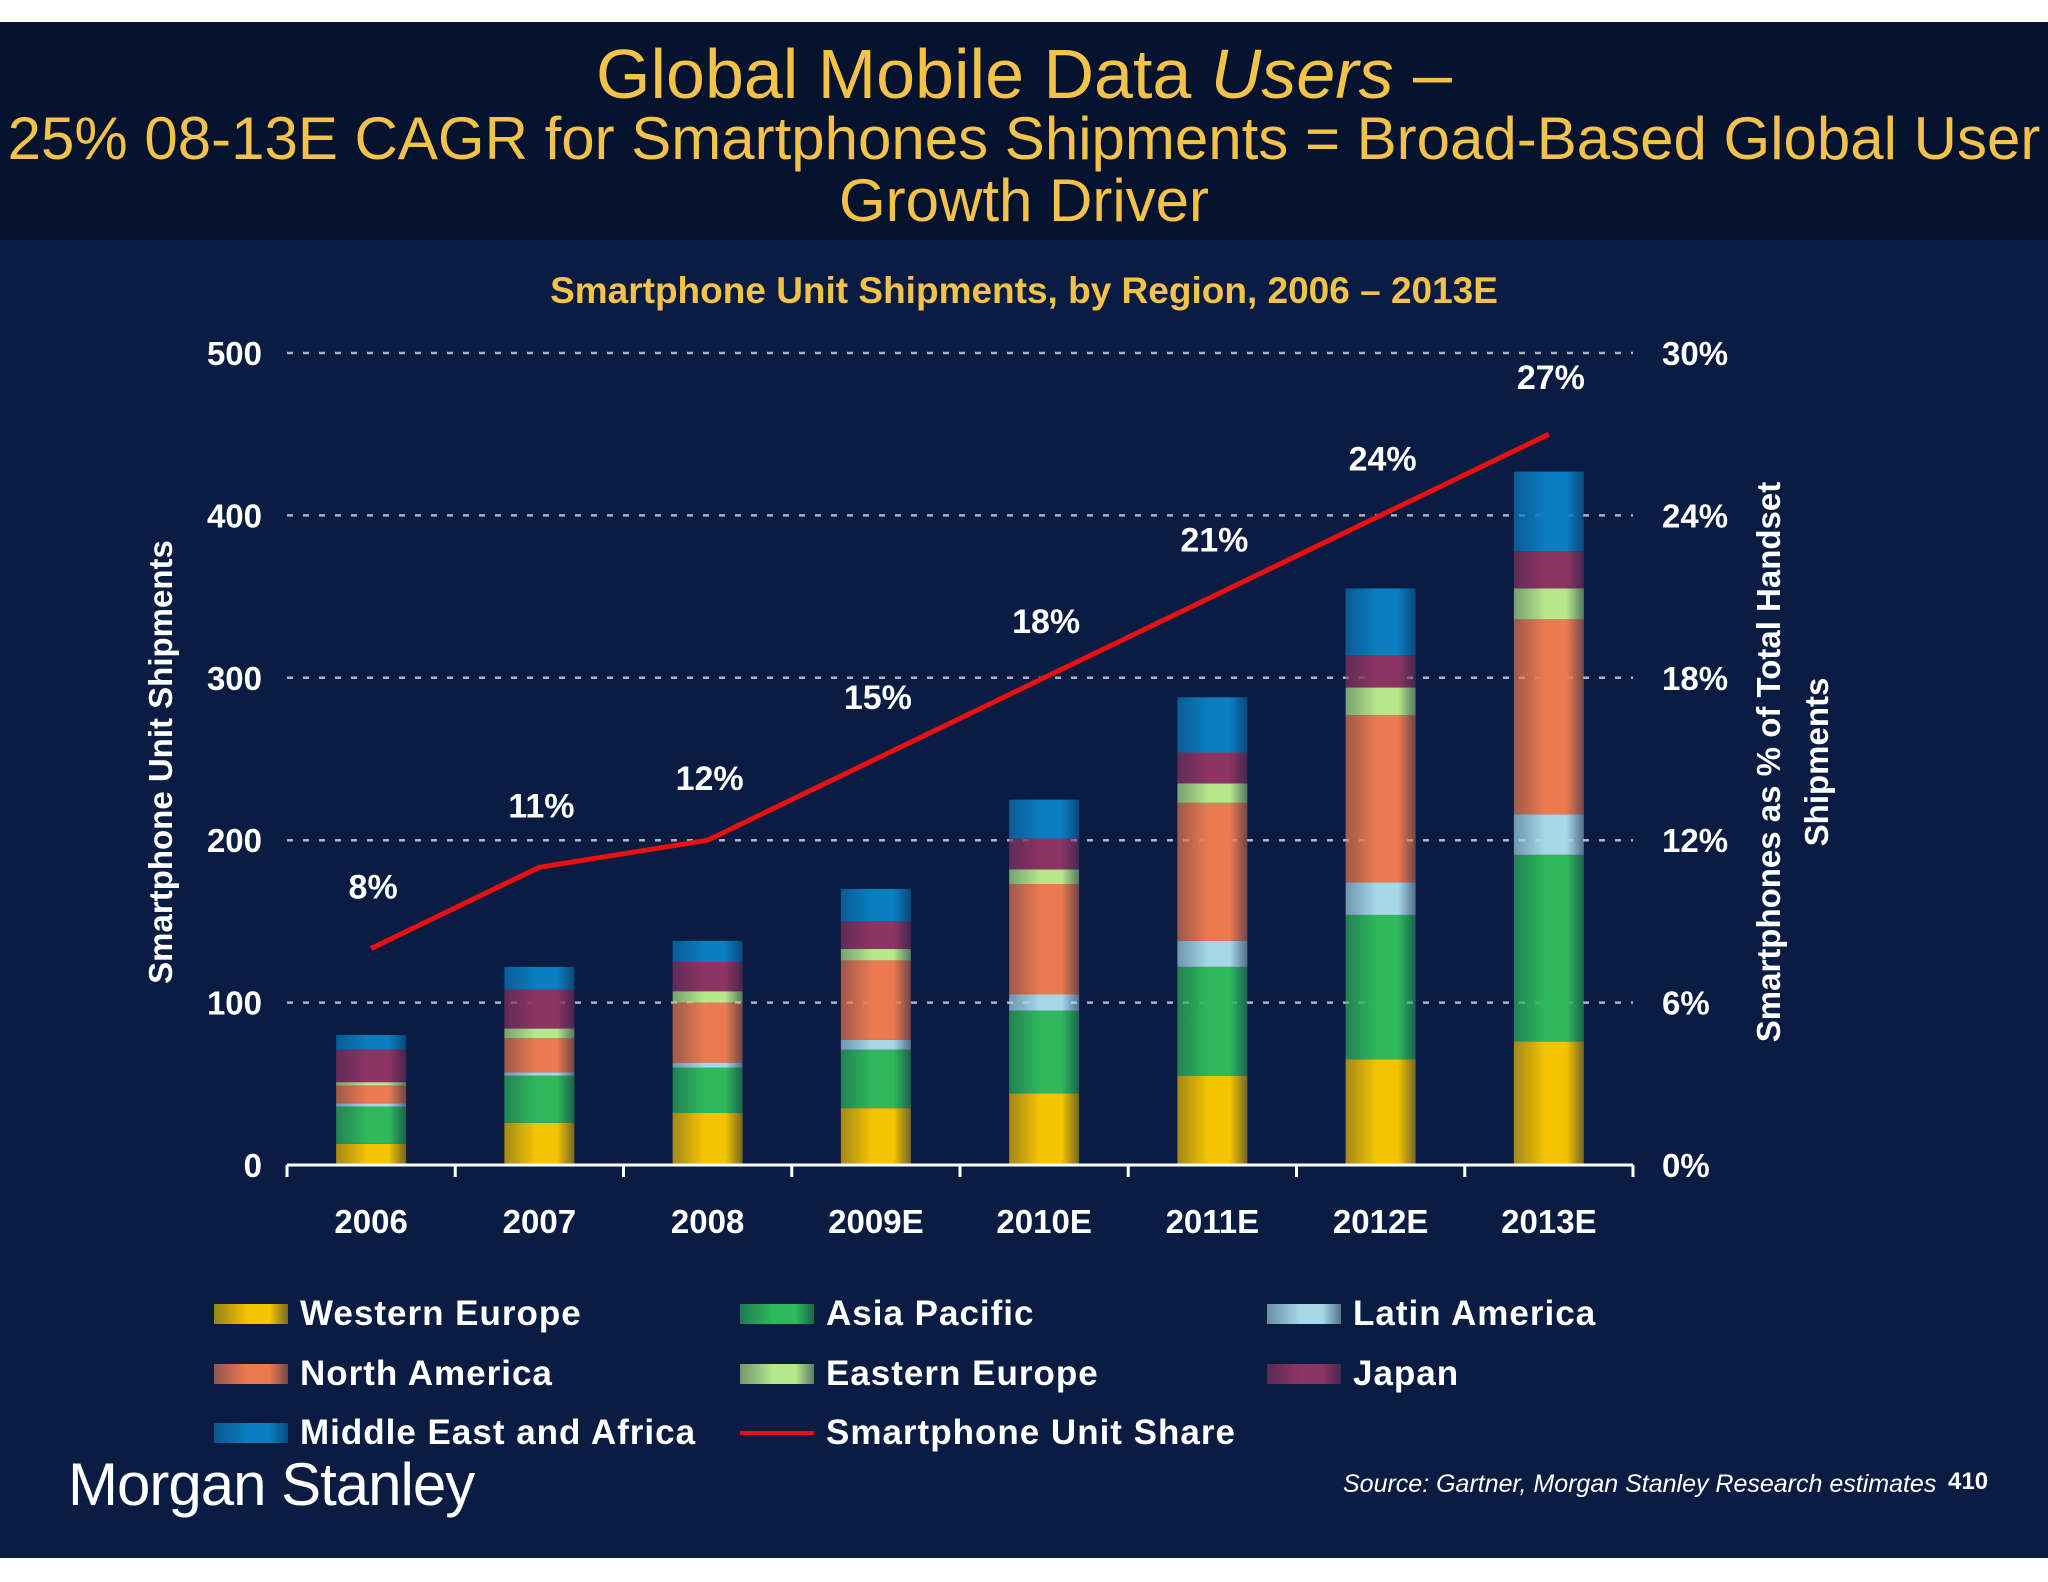 This screenshot has height=1582, width=2048. I want to click on legend-label: Middle East and Africa, so click(498, 1432).